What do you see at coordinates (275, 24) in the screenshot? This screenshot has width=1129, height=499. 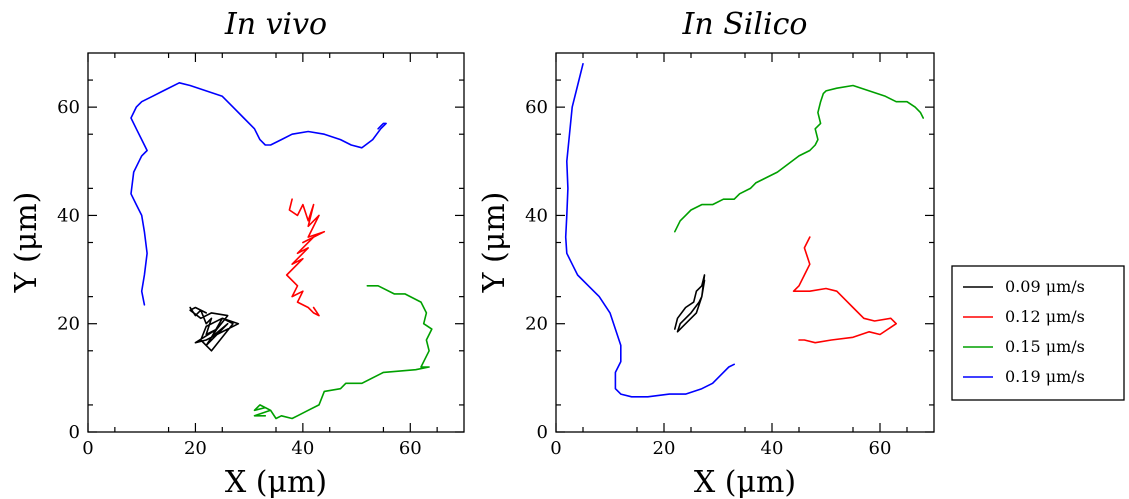 I see `chart-title: In vivo` at bounding box center [275, 24].